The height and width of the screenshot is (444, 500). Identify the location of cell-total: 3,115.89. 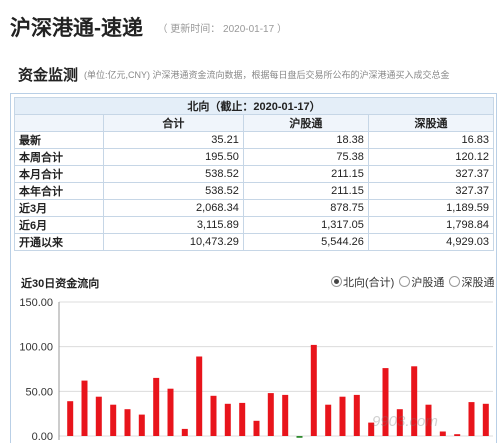
(173, 225).